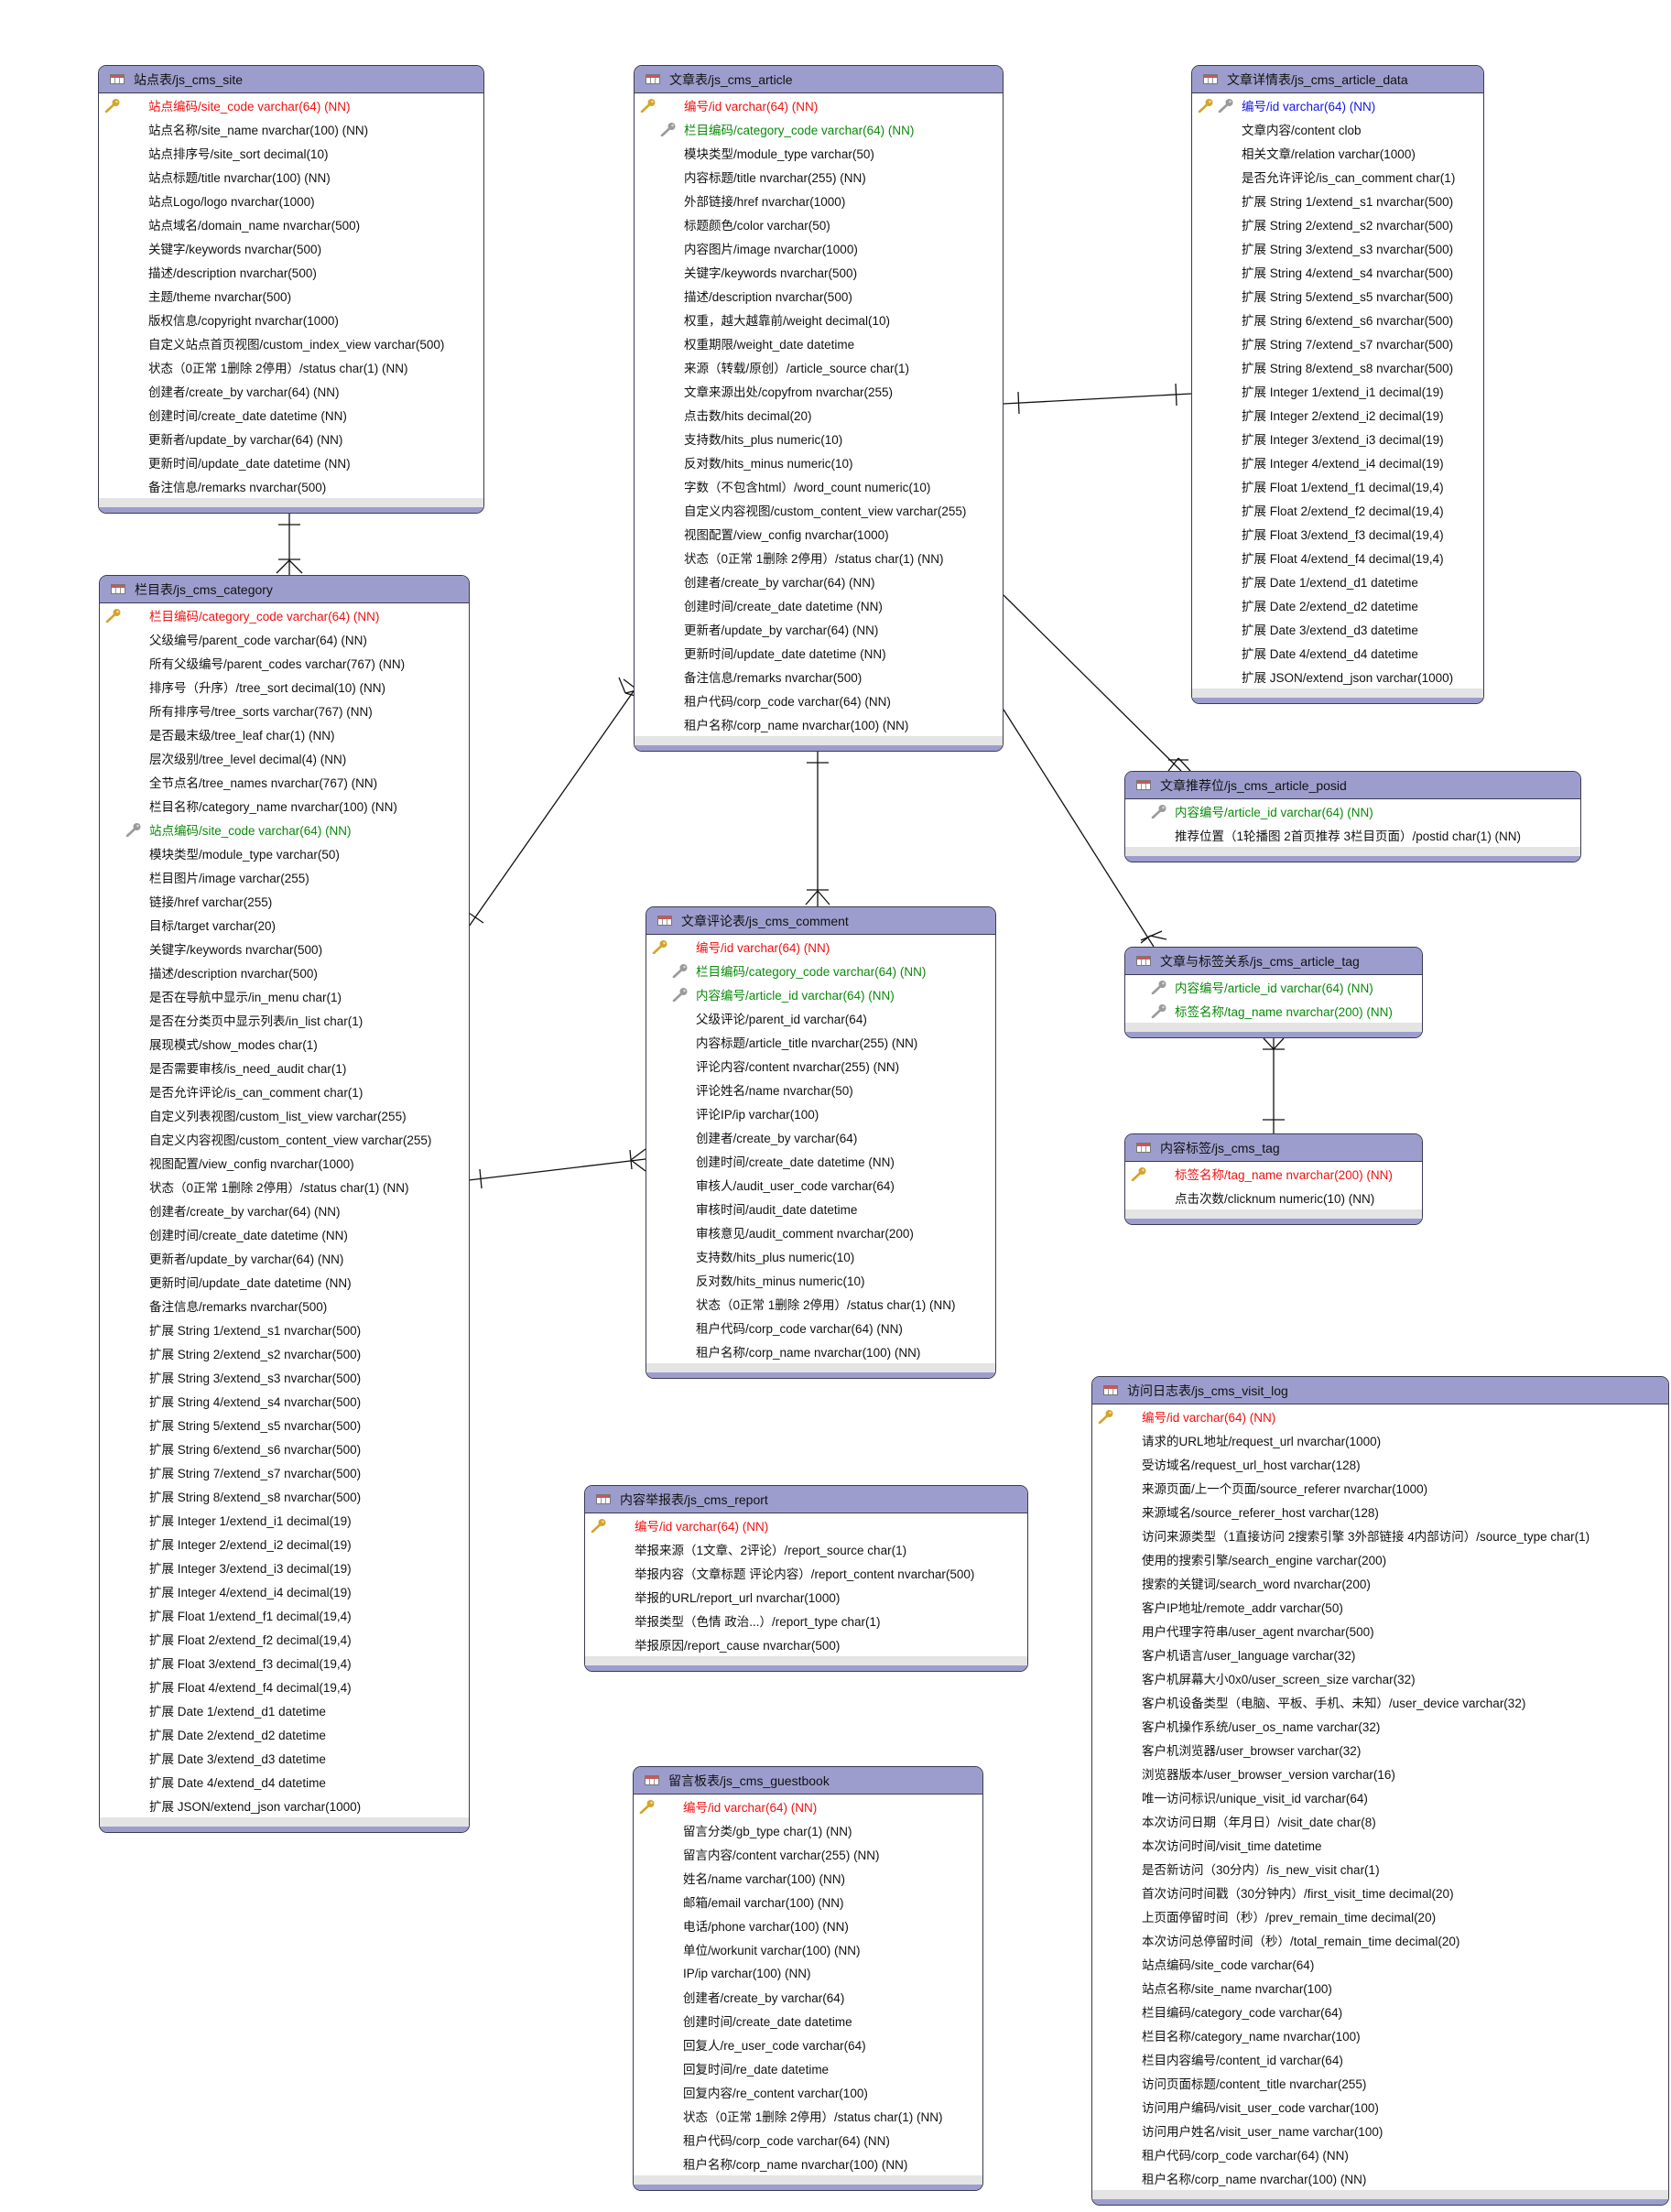 This screenshot has height=2212, width=1671. Describe the element at coordinates (819, 153) in the screenshot. I see `column-row: 模块类型/module_type varchar(50)` at that location.